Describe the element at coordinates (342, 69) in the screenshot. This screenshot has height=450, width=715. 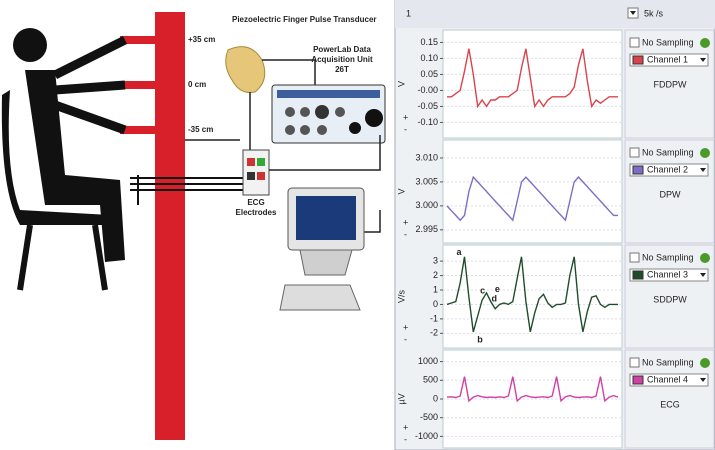
I see `powerlab-label: 26T` at that location.